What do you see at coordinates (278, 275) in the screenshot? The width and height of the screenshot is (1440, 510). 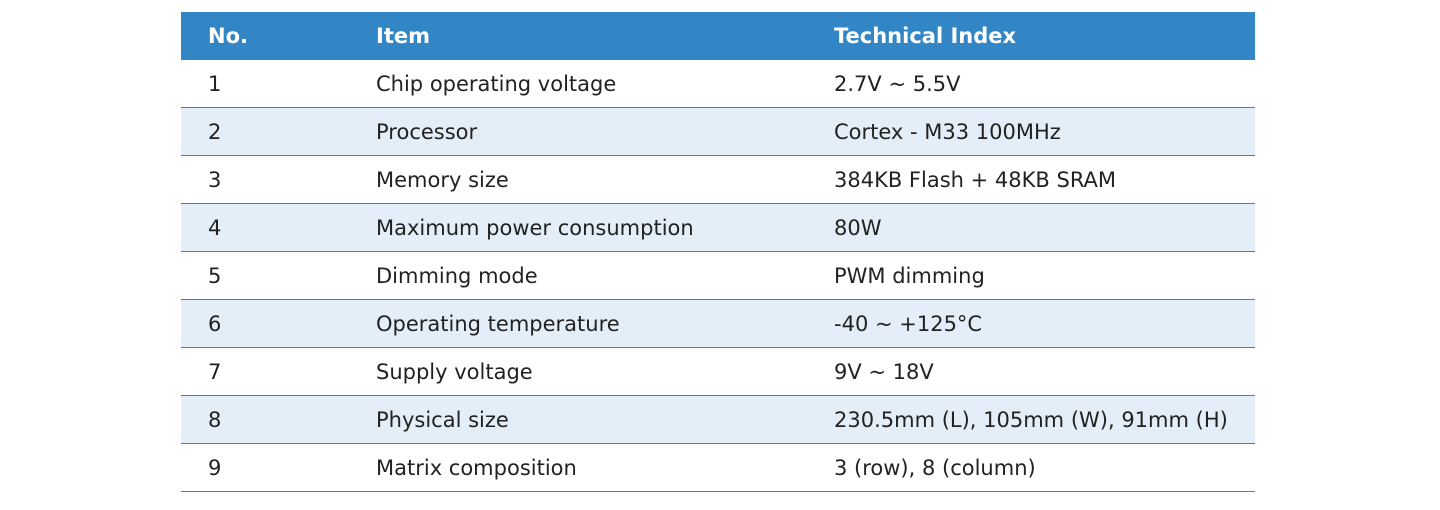 I see `table-cell: 5` at bounding box center [278, 275].